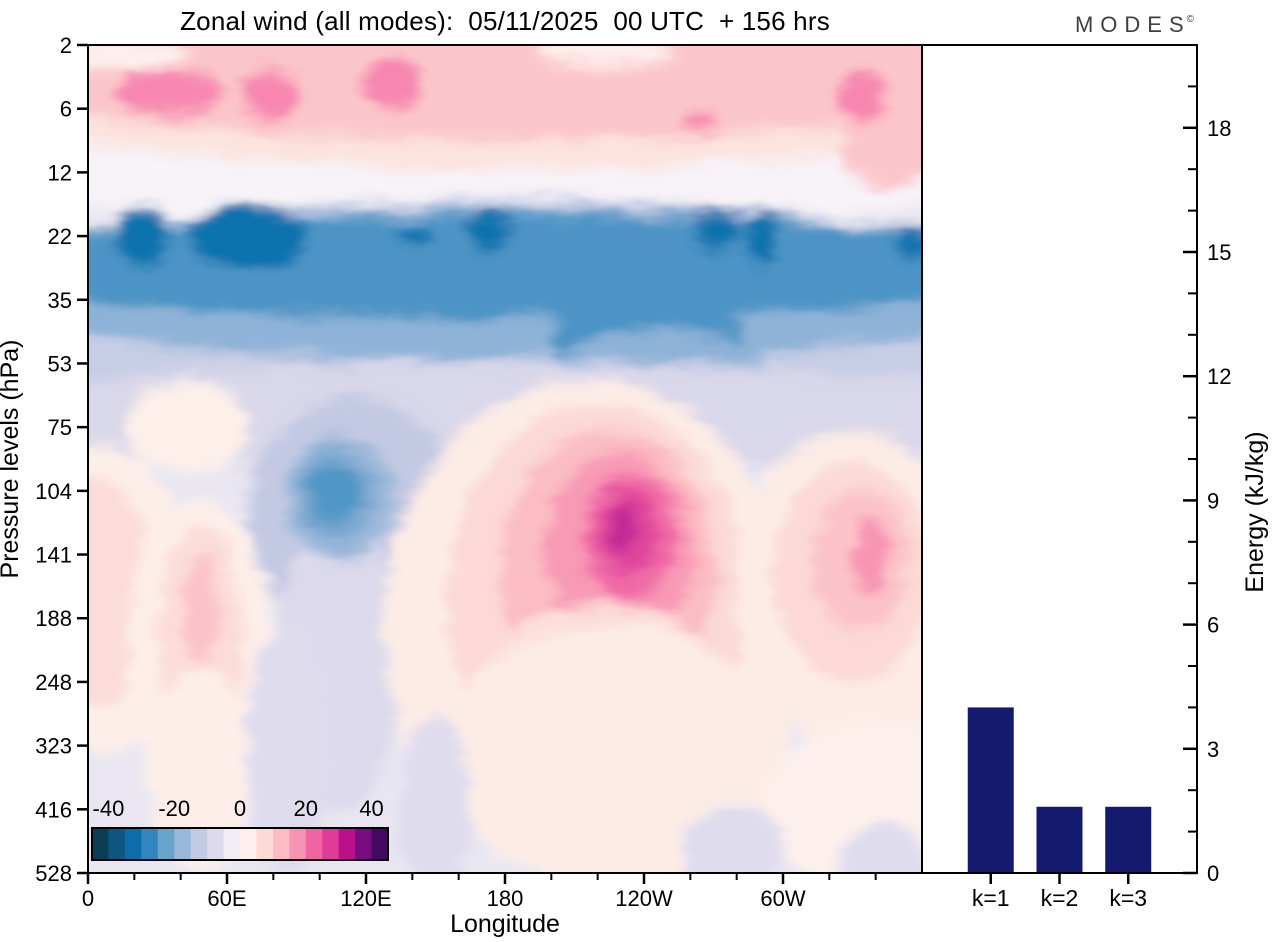 This screenshot has width=1280, height=942. What do you see at coordinates (1128, 898) in the screenshot?
I see `k-category-label: k=3` at bounding box center [1128, 898].